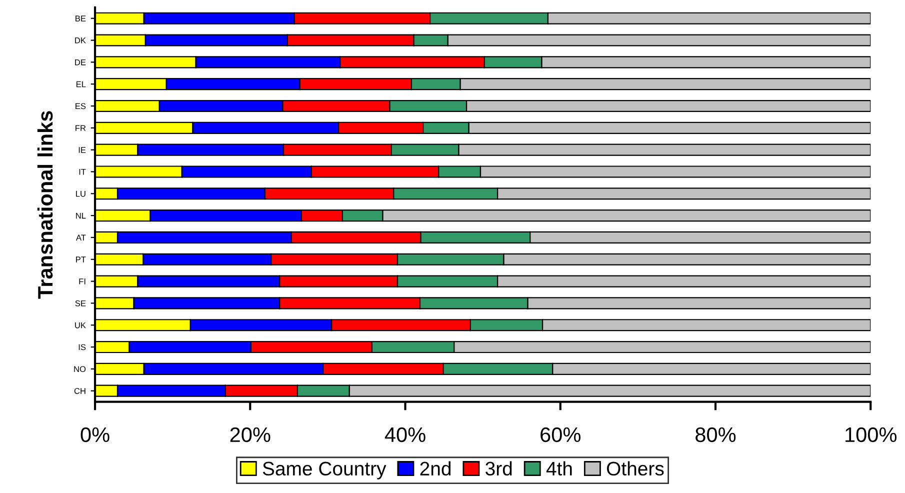 This screenshot has height=493, width=905. Describe the element at coordinates (80, 303) in the screenshot. I see `y-tick-label: SE` at that location.